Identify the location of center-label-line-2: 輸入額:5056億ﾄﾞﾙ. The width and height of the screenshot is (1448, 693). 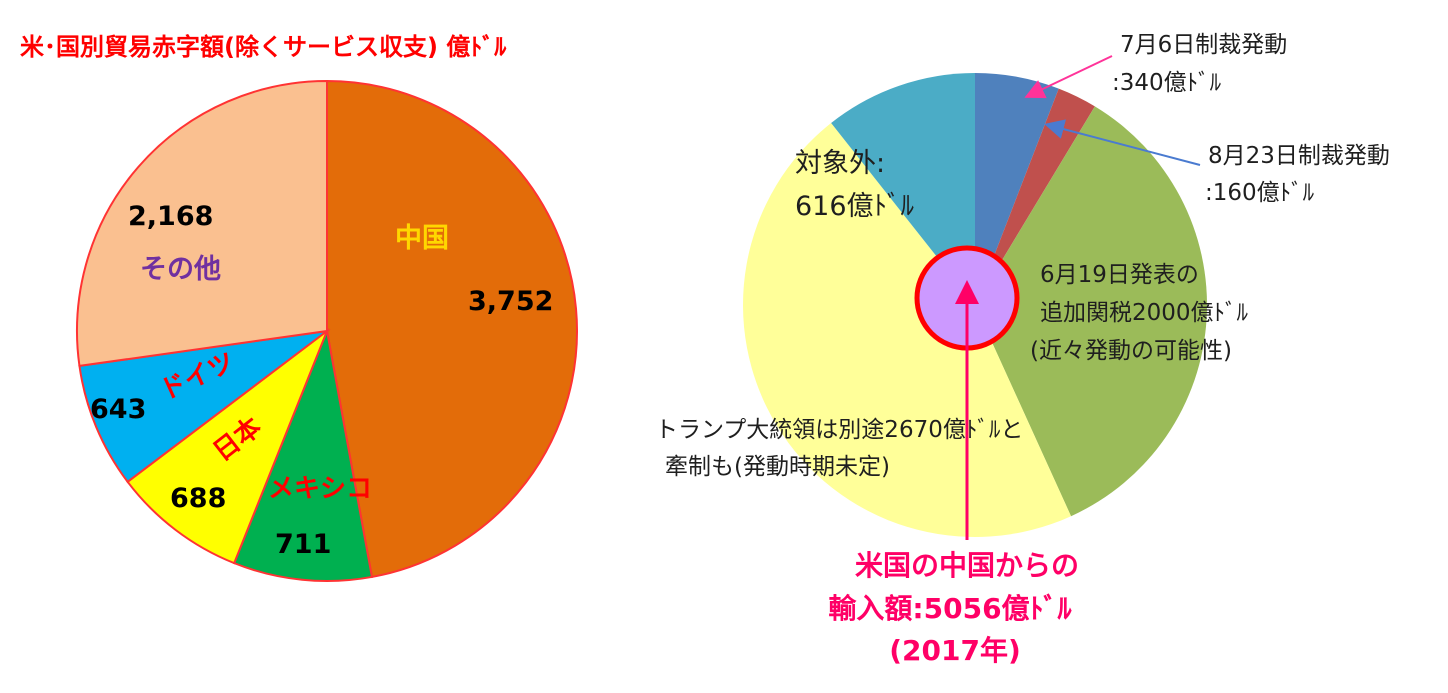
(950, 608).